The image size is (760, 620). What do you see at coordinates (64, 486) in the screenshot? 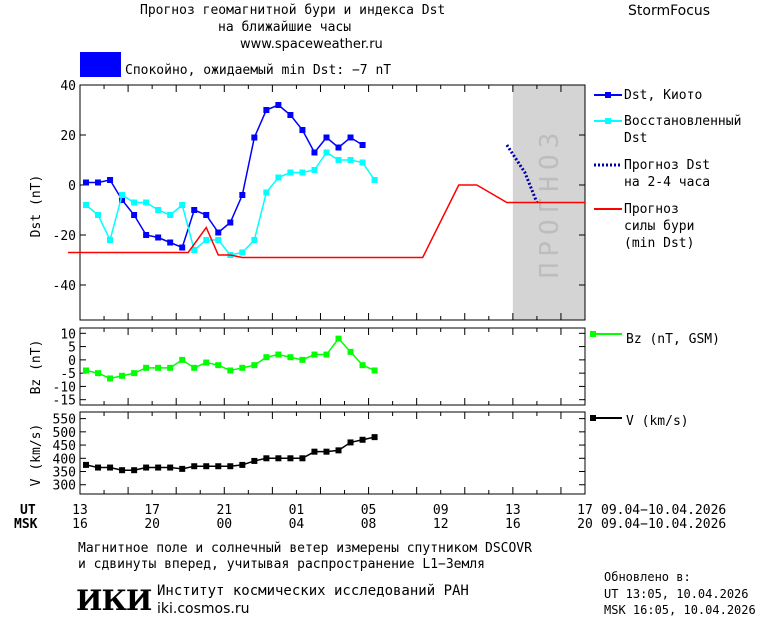
I see `y-tick-label: 300` at bounding box center [64, 486].